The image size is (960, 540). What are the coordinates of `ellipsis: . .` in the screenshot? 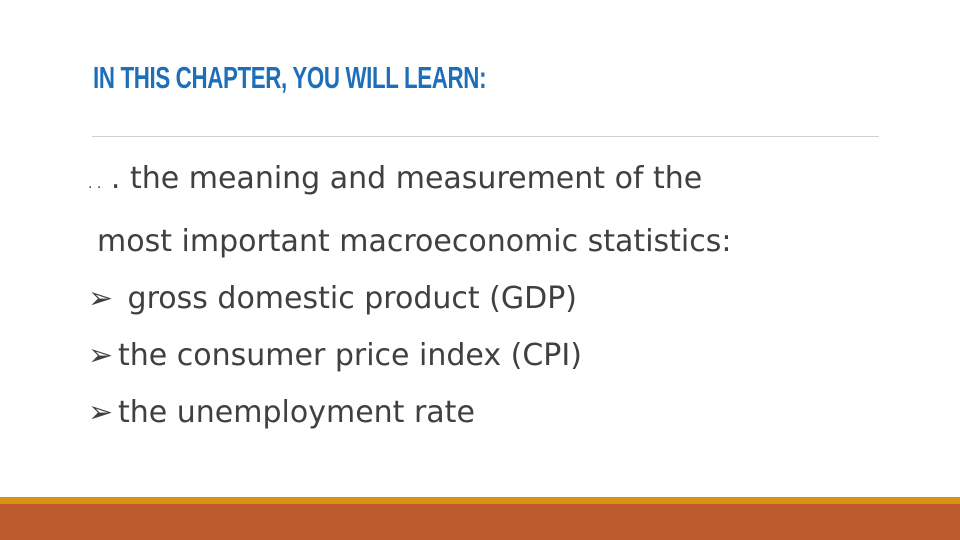 It's located at (95, 184).